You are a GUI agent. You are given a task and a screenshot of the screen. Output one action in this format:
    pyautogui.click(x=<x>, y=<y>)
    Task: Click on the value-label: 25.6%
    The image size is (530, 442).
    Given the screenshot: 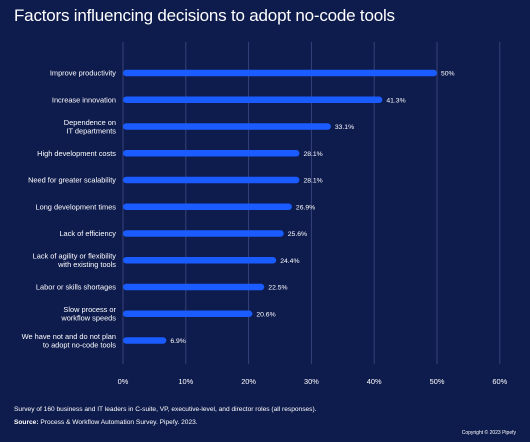 What is the action you would take?
    pyautogui.click(x=297, y=234)
    